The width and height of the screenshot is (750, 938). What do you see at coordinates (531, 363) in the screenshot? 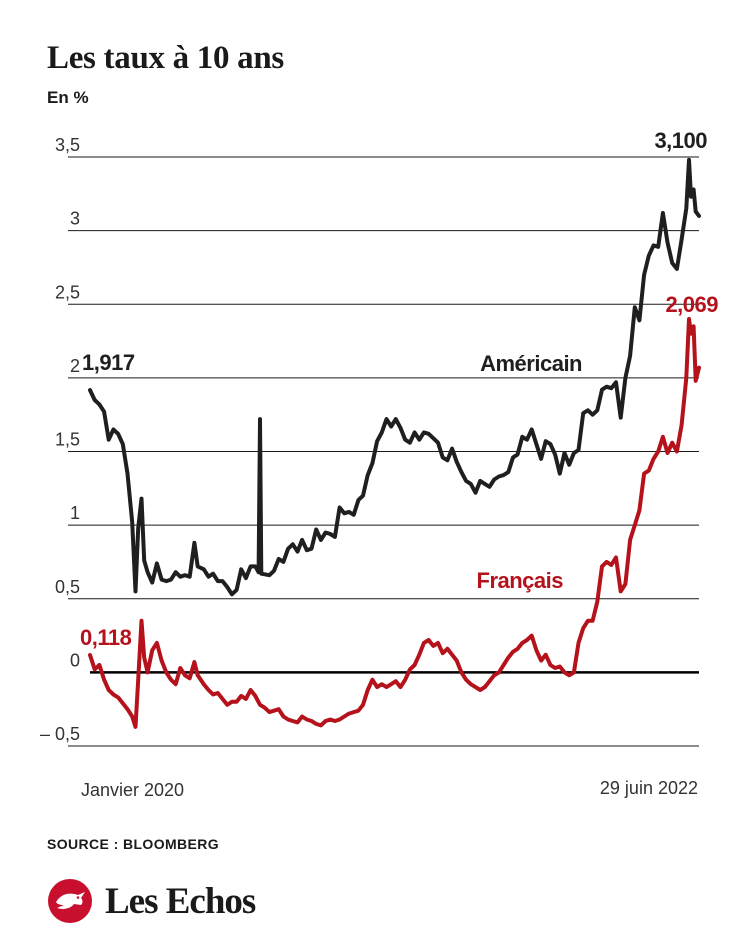
I see `series-name-label-americain: Américain` at bounding box center [531, 363].